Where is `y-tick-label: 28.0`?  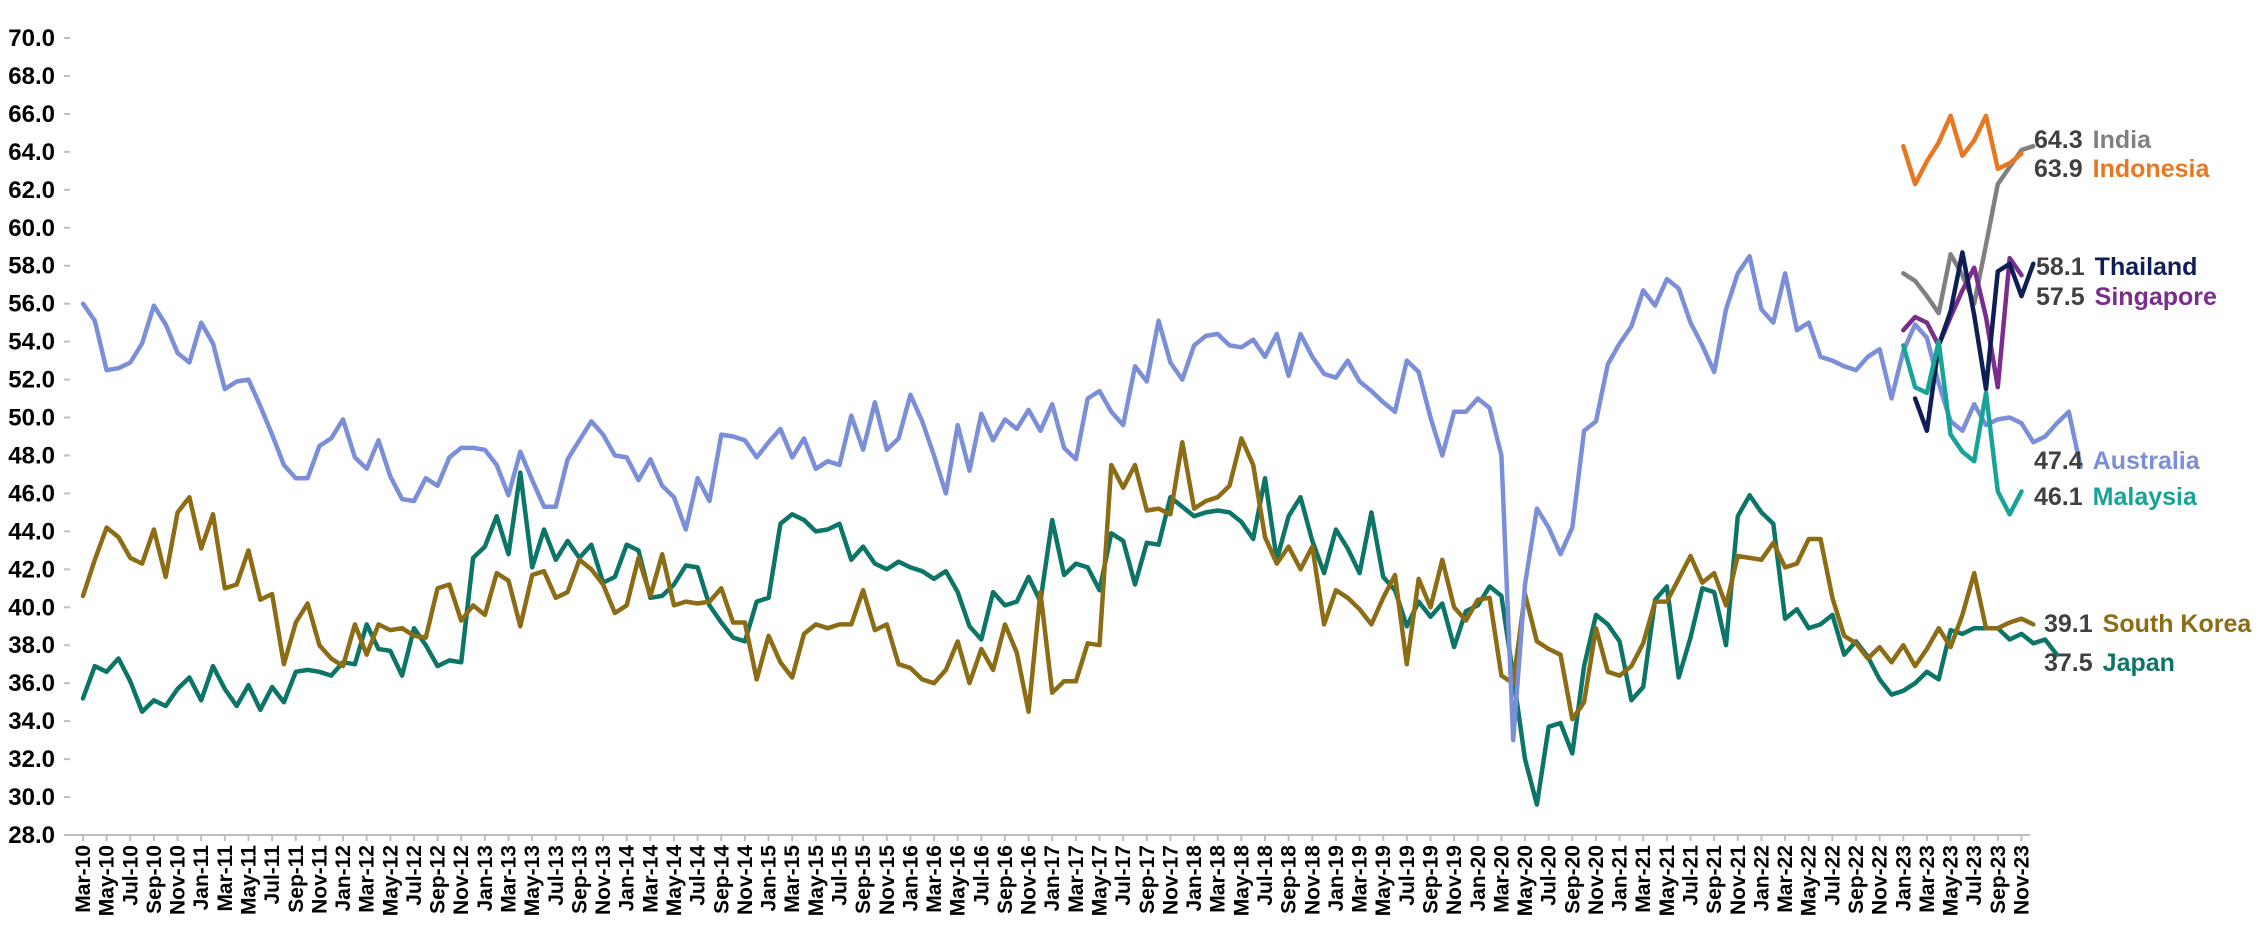 y-tick-label: 28.0 is located at coordinates (31, 835).